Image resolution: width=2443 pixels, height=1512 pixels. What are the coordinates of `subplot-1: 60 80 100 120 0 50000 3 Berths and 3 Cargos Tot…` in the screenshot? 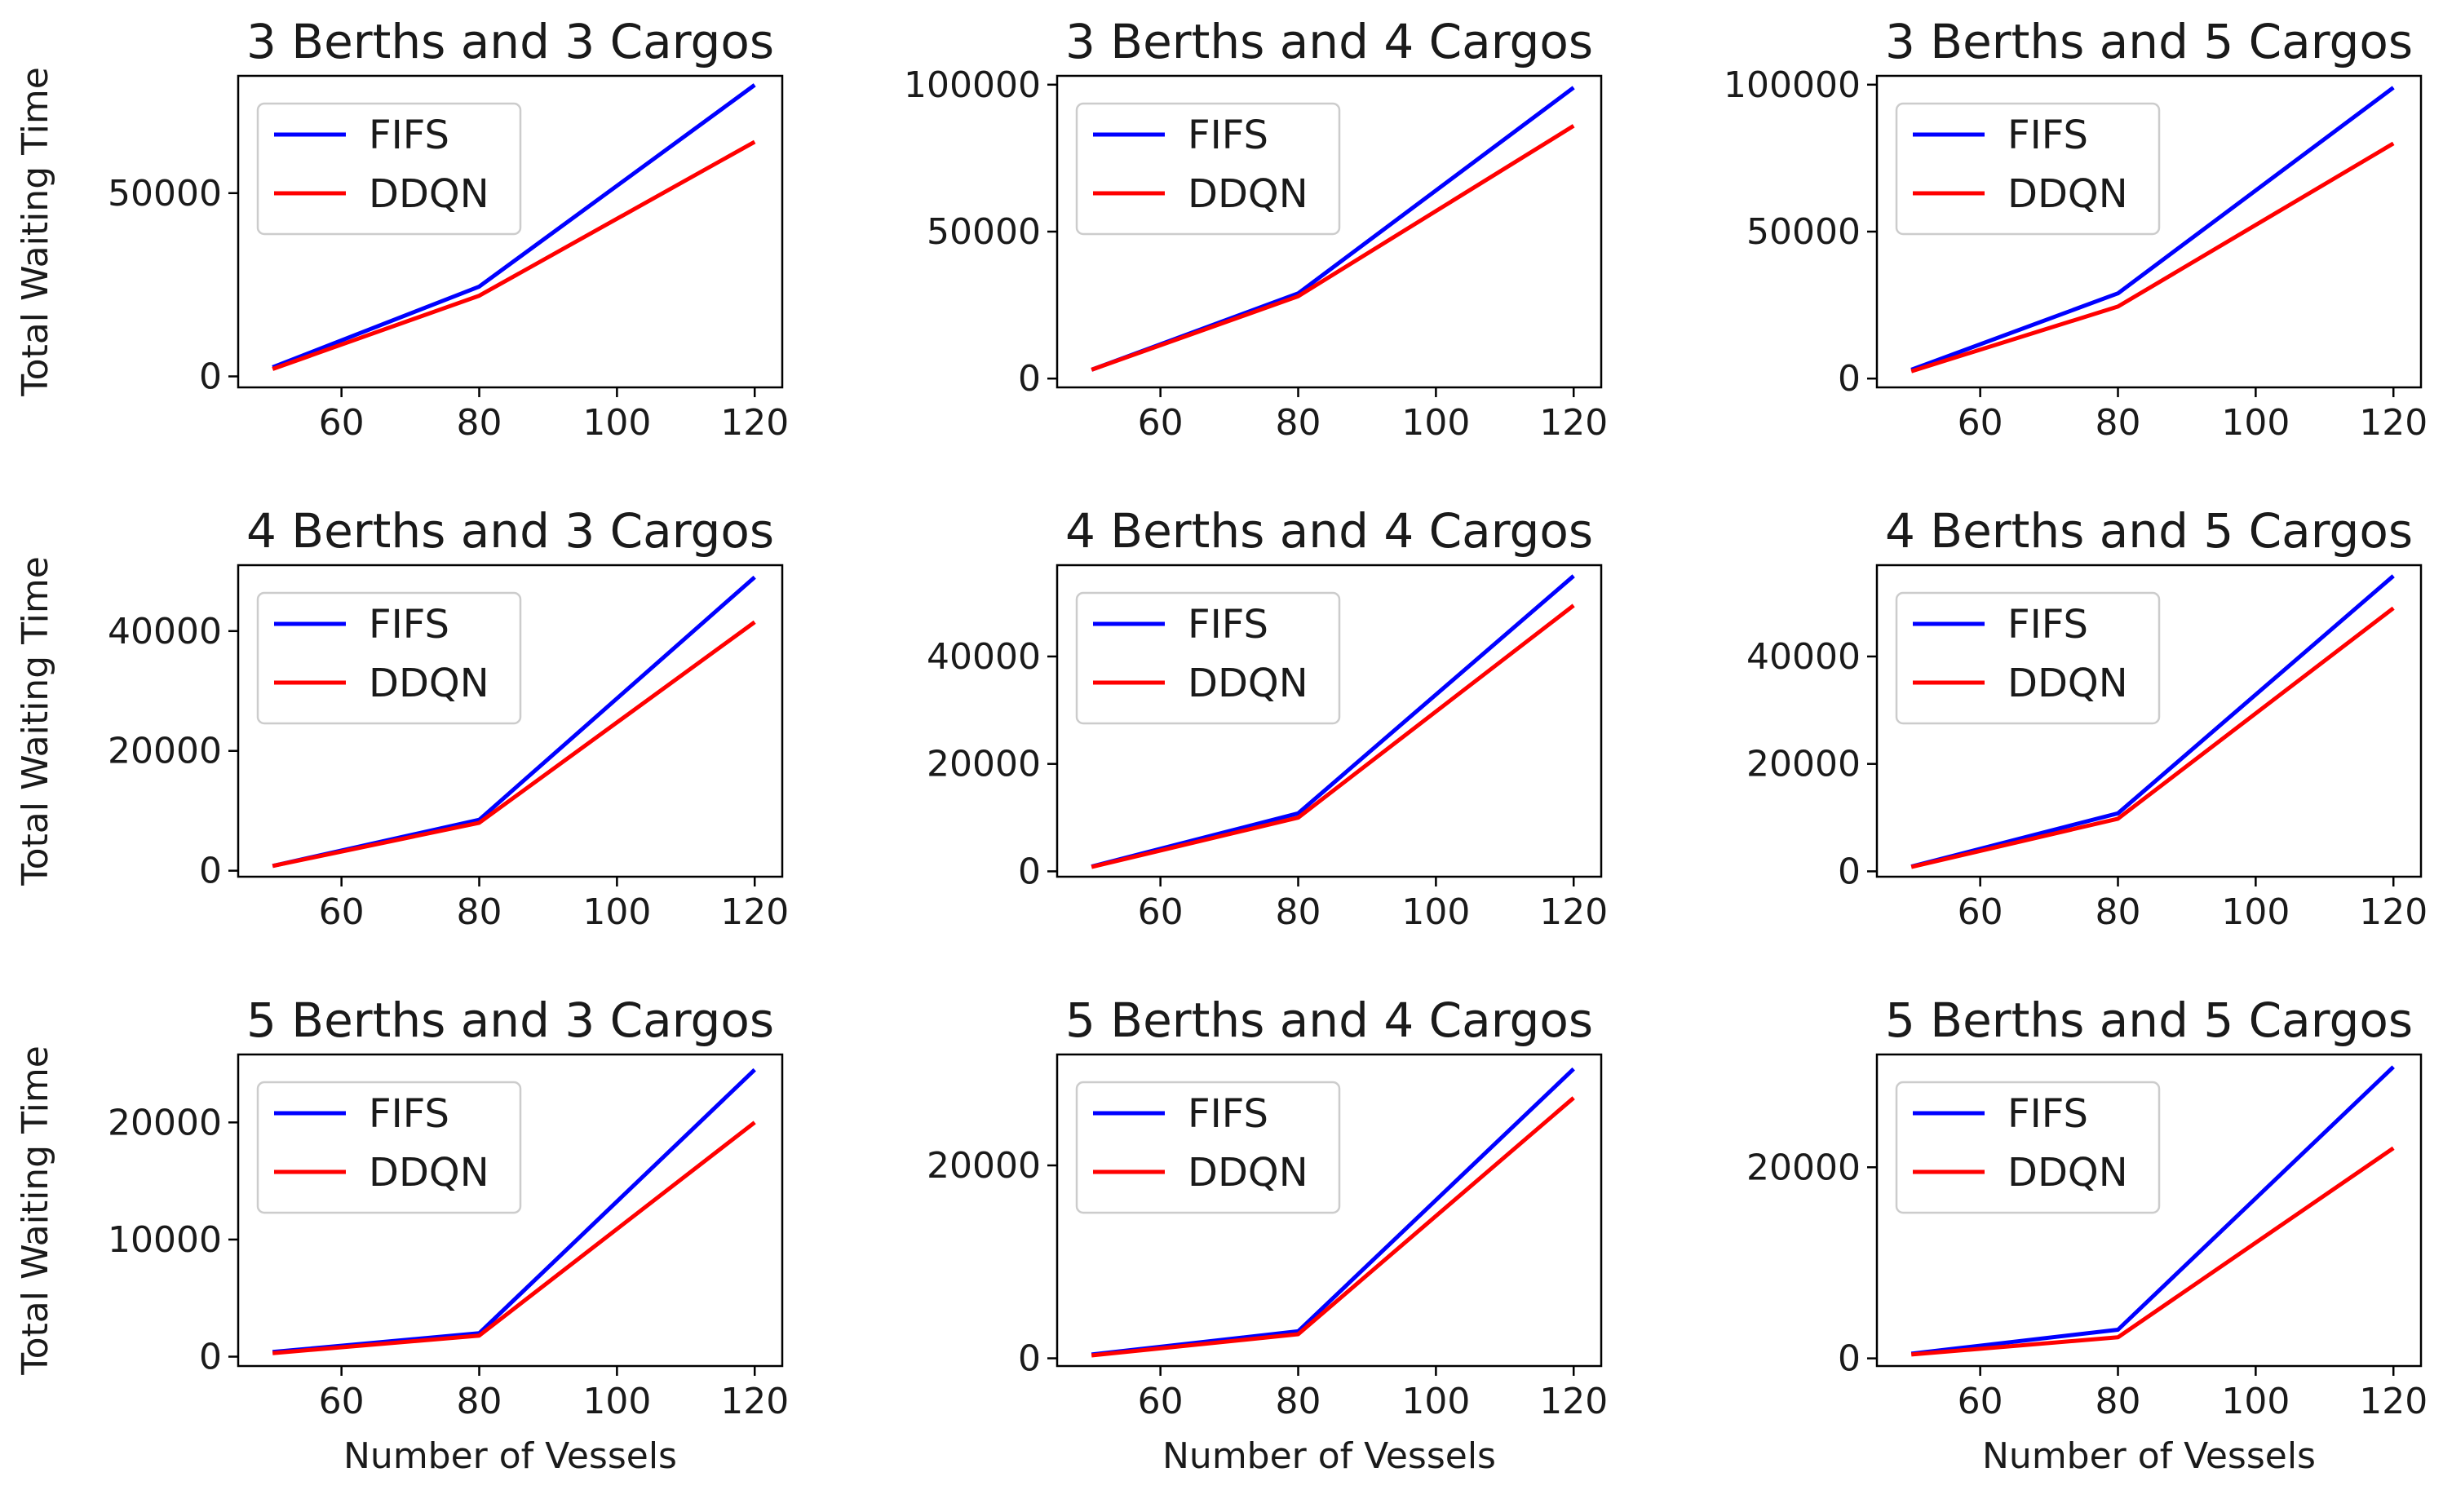 It's located at (402, 229).